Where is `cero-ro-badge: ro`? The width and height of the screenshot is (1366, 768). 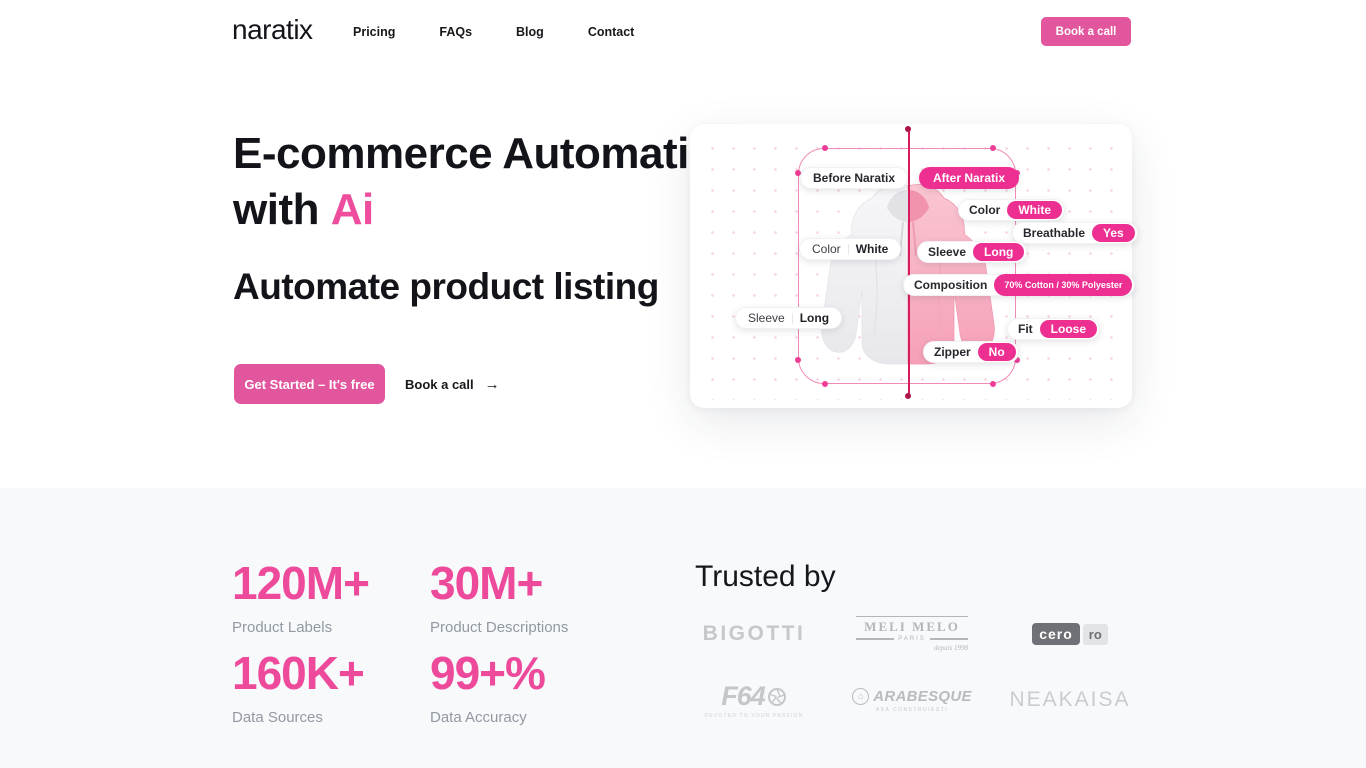
cero-ro-badge: ro is located at coordinates (1095, 634).